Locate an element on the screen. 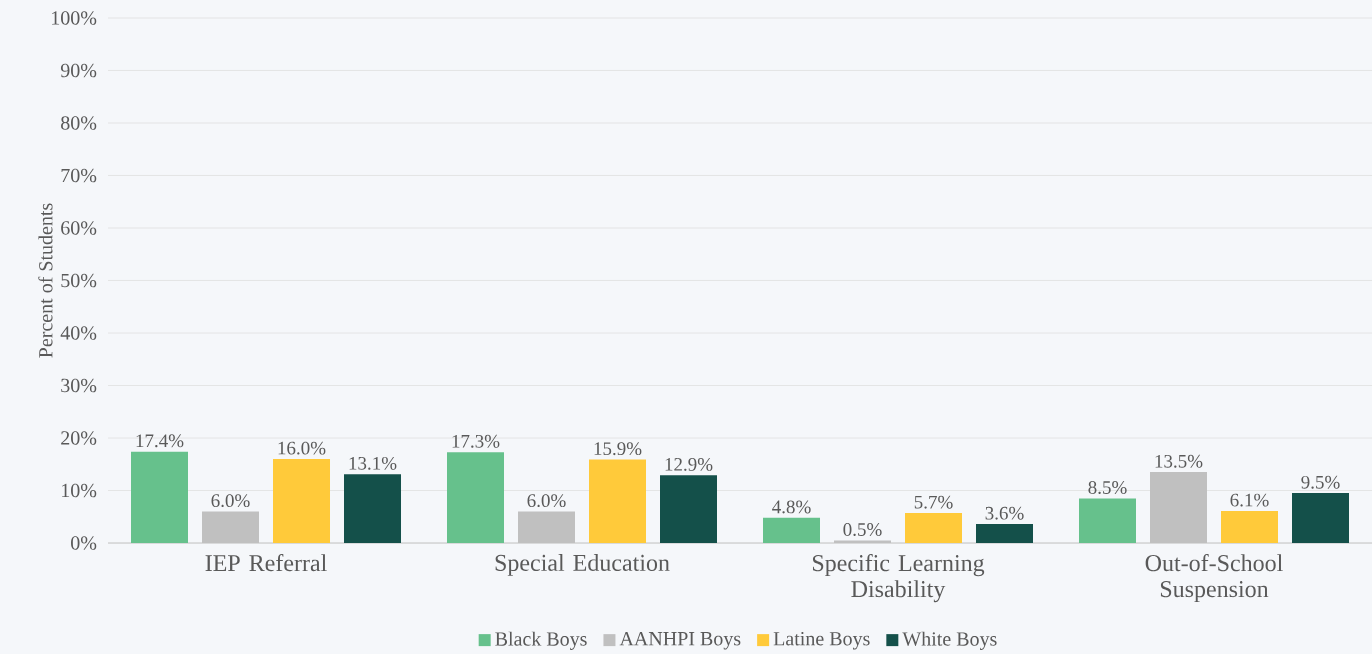 This screenshot has width=1372, height=654. data-label: 3.6% is located at coordinates (1004, 513).